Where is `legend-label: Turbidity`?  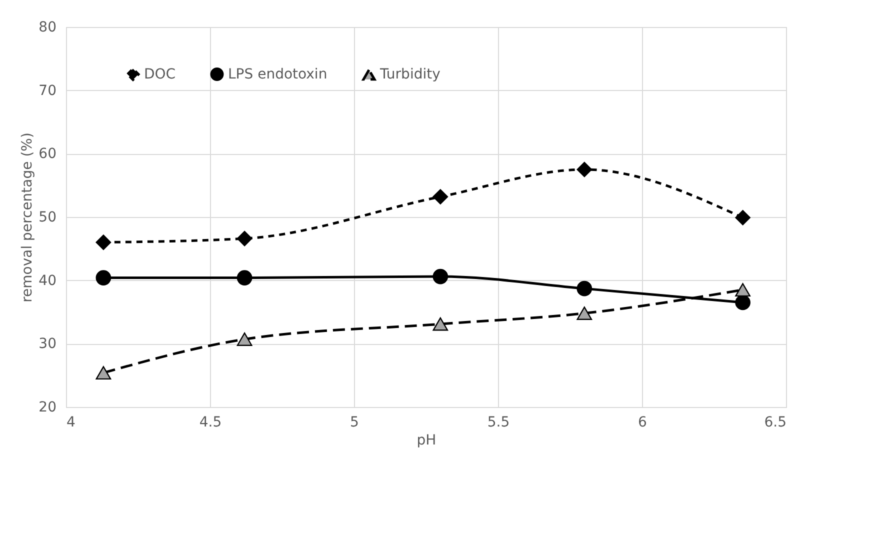 legend-label: Turbidity is located at coordinates (409, 74).